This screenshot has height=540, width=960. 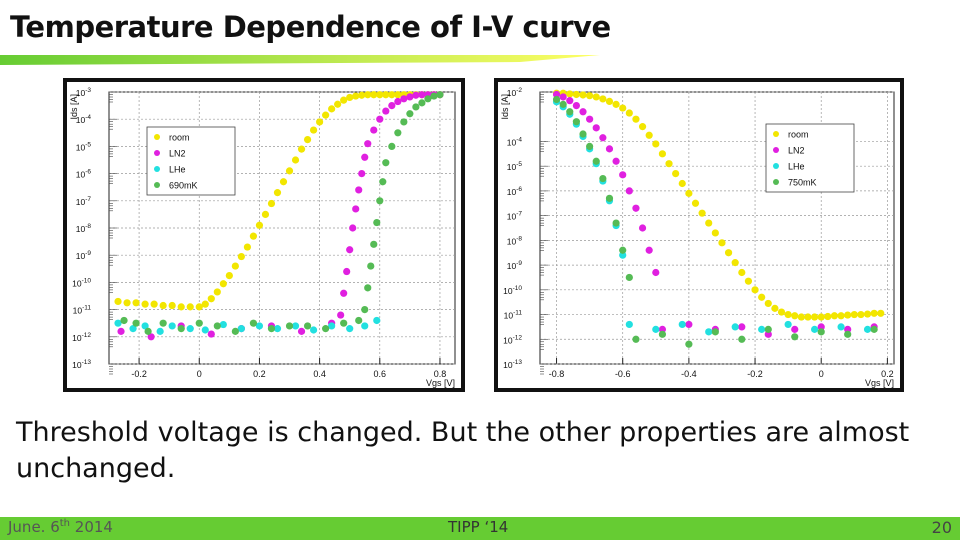 What do you see at coordinates (34, 527) in the screenshot?
I see `footer-date-prefix: June. 6` at bounding box center [34, 527].